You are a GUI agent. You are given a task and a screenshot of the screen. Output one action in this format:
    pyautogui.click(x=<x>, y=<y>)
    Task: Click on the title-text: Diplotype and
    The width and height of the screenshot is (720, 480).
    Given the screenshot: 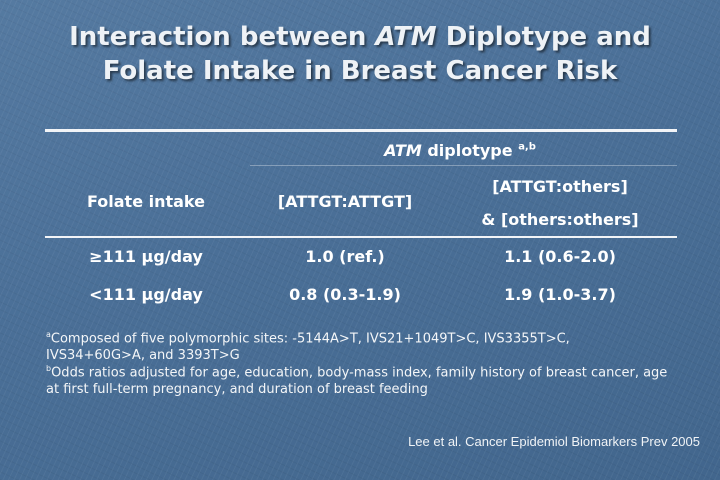 What is the action you would take?
    pyautogui.click(x=543, y=37)
    